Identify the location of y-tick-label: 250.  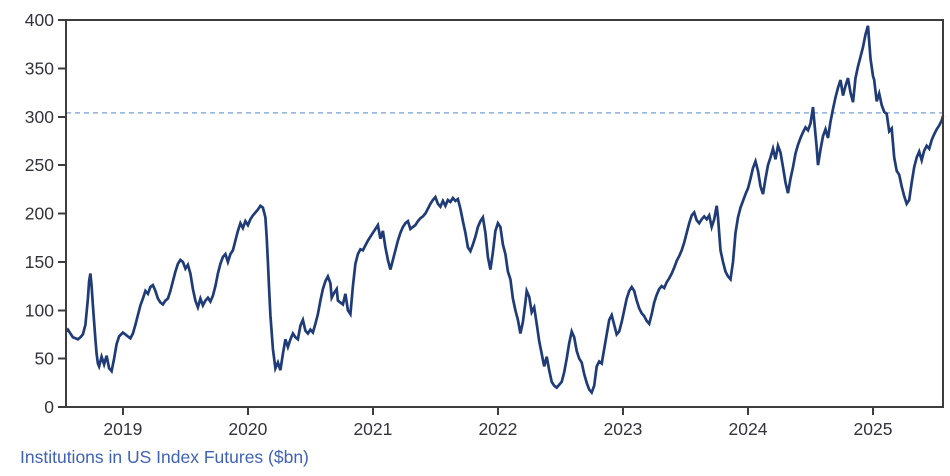
(39, 165).